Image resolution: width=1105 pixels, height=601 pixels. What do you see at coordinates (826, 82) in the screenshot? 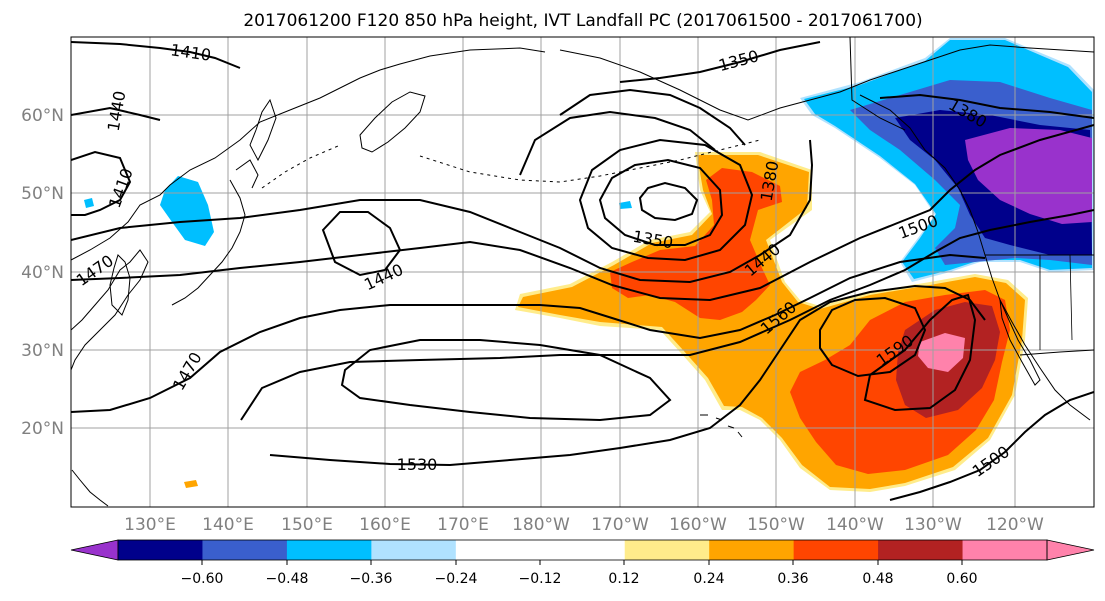
I see `coast-alaska` at bounding box center [826, 82].